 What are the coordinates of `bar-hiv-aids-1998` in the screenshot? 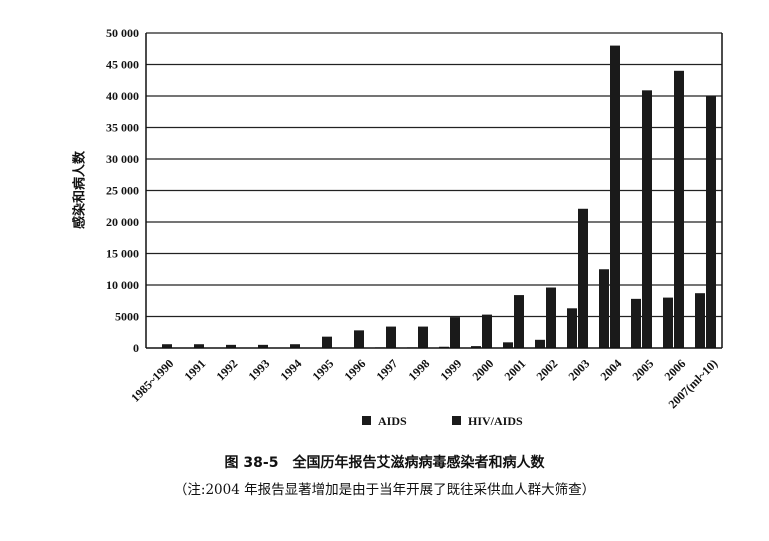 It's located at (423, 337).